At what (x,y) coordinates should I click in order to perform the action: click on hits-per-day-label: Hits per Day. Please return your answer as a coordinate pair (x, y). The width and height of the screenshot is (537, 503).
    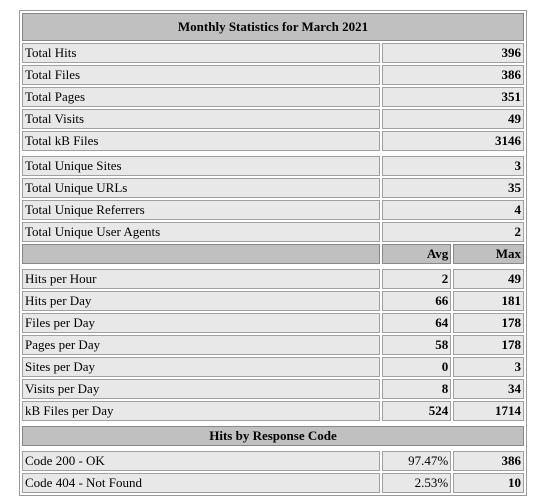
    Looking at the image, I should click on (201, 301).